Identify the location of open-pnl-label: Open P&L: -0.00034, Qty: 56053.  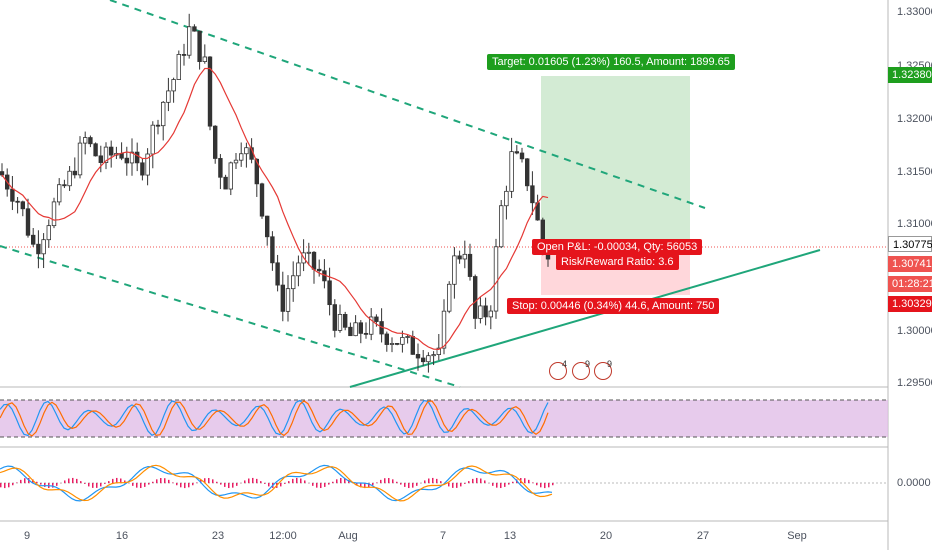
(617, 247).